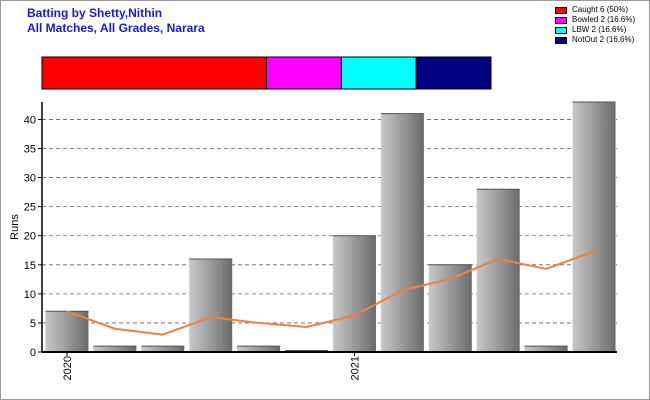 The width and height of the screenshot is (650, 400). I want to click on x-tick-labels: 2020 2021, so click(211, 366).